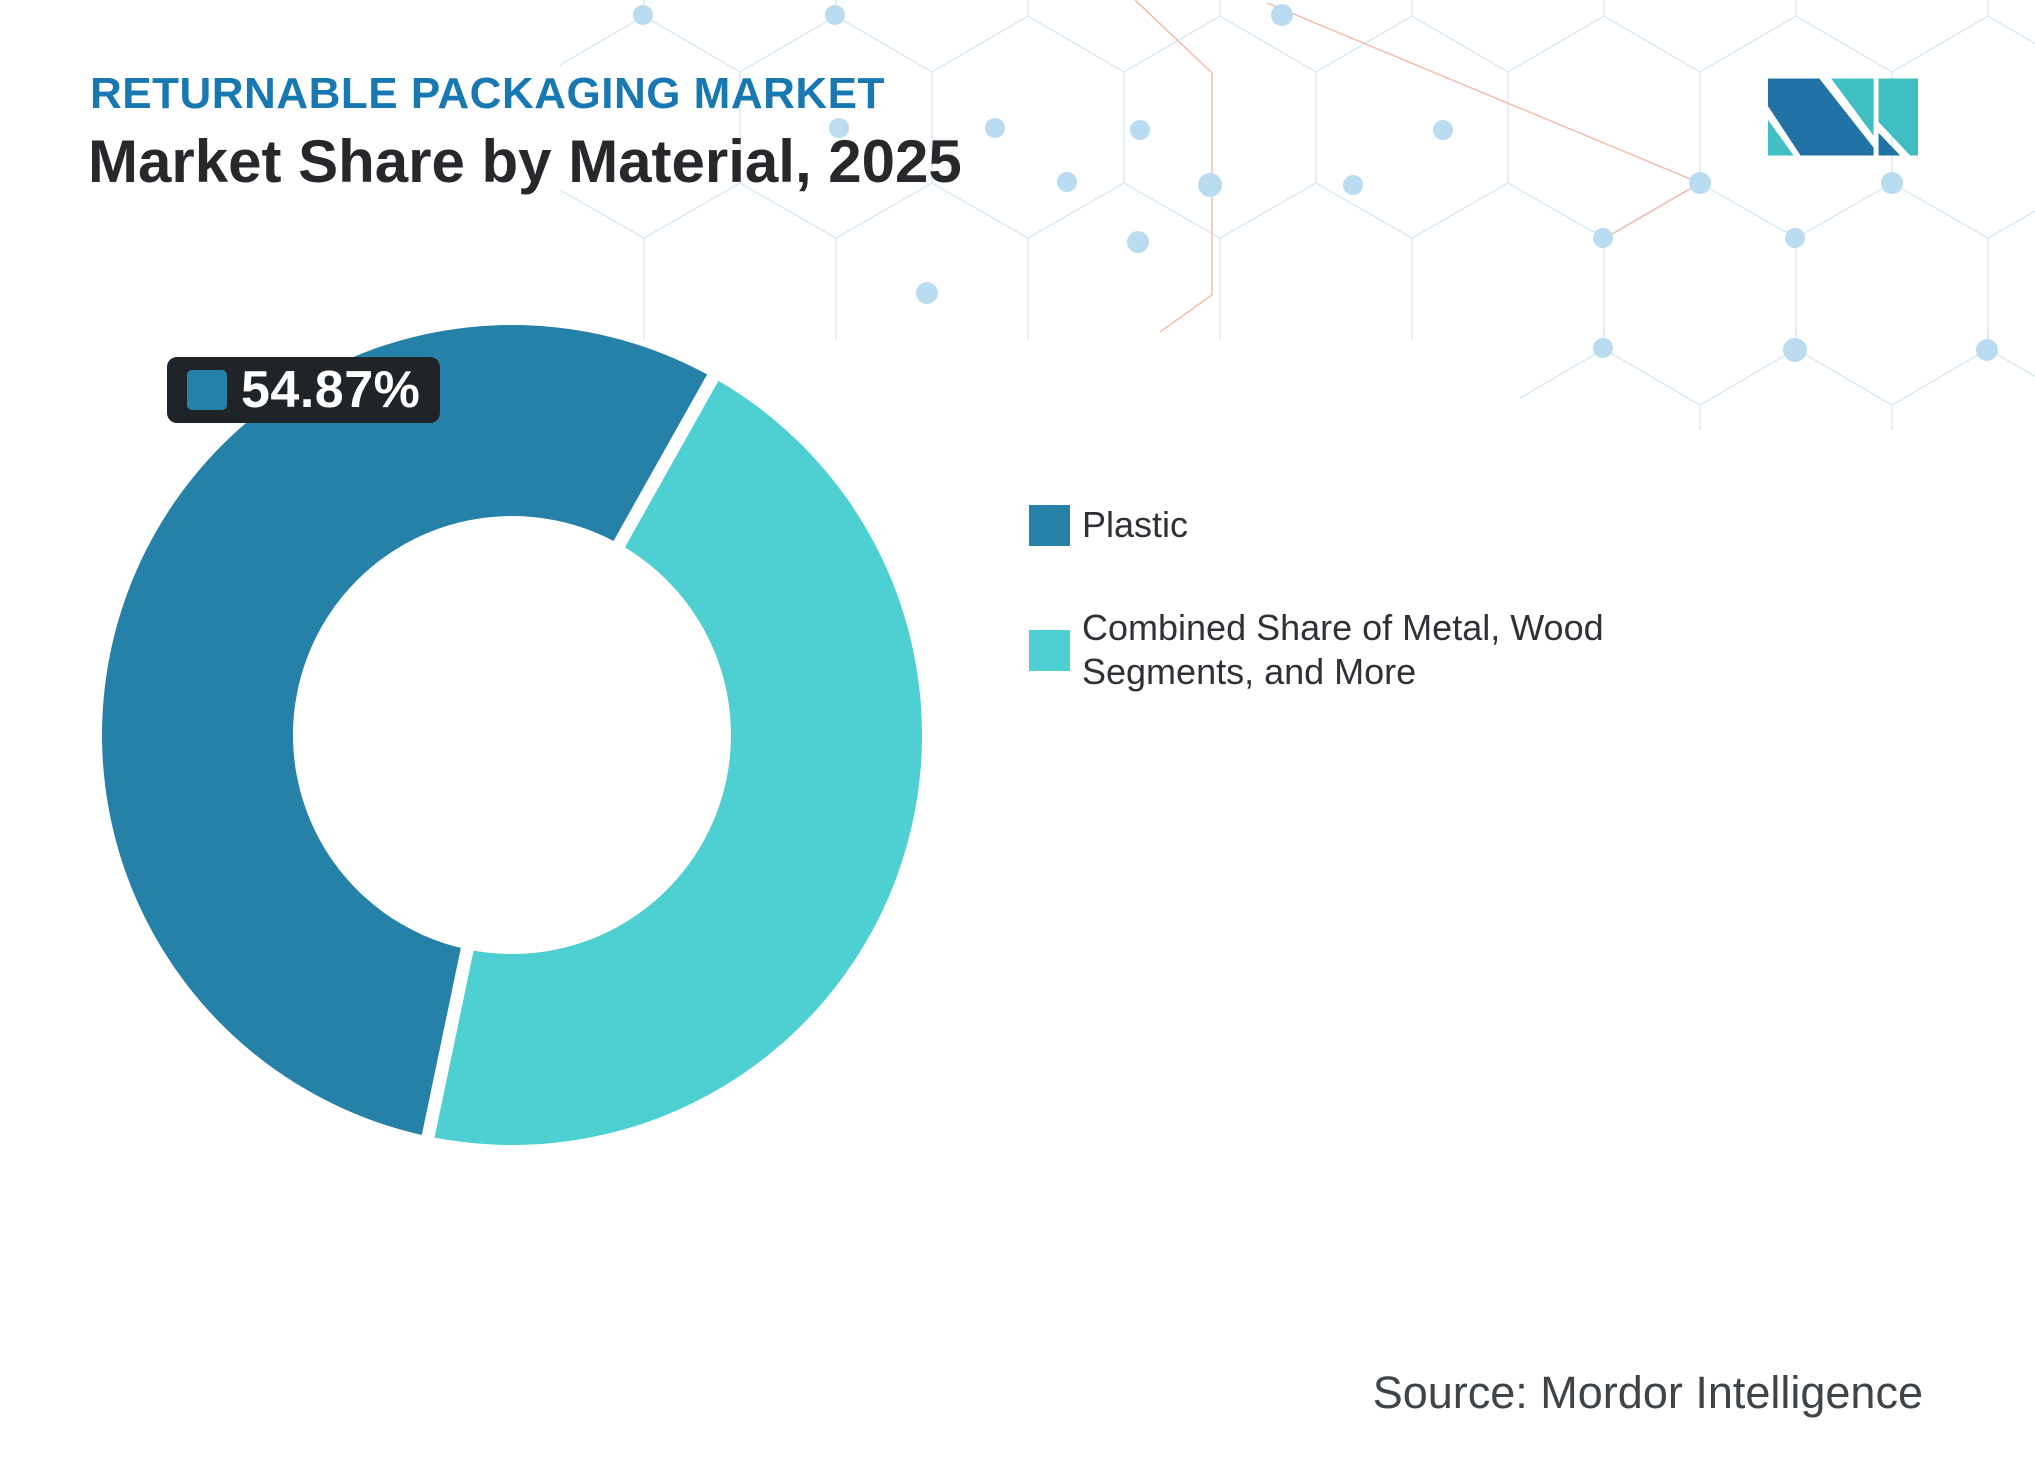 This screenshot has width=2035, height=1480. What do you see at coordinates (1781, 137) in the screenshot?
I see `logo-teal-triangle-bl` at bounding box center [1781, 137].